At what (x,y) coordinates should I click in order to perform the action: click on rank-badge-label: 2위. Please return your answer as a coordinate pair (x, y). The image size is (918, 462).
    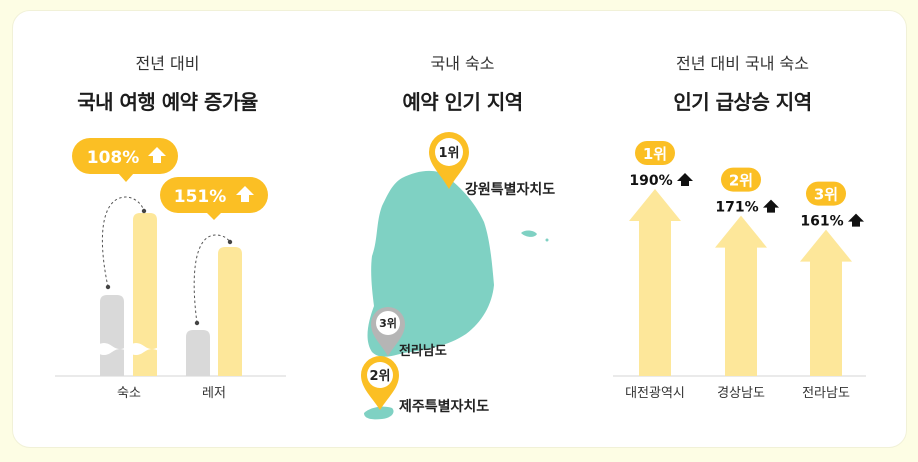
    Looking at the image, I should click on (741, 181).